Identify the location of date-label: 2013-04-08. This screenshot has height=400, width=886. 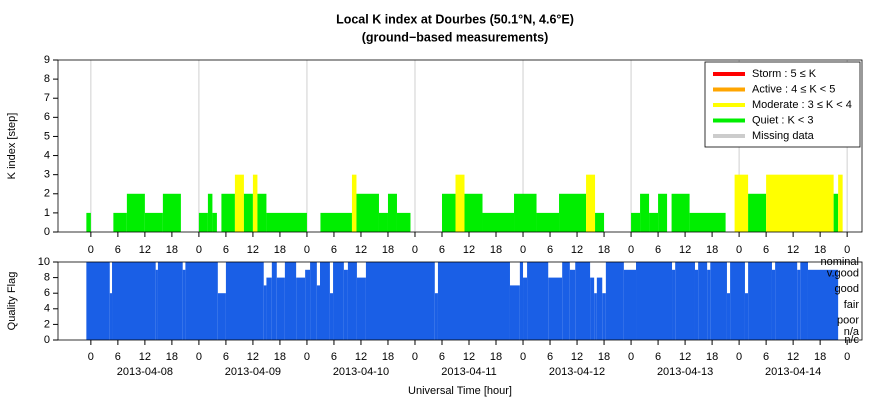
(145, 372).